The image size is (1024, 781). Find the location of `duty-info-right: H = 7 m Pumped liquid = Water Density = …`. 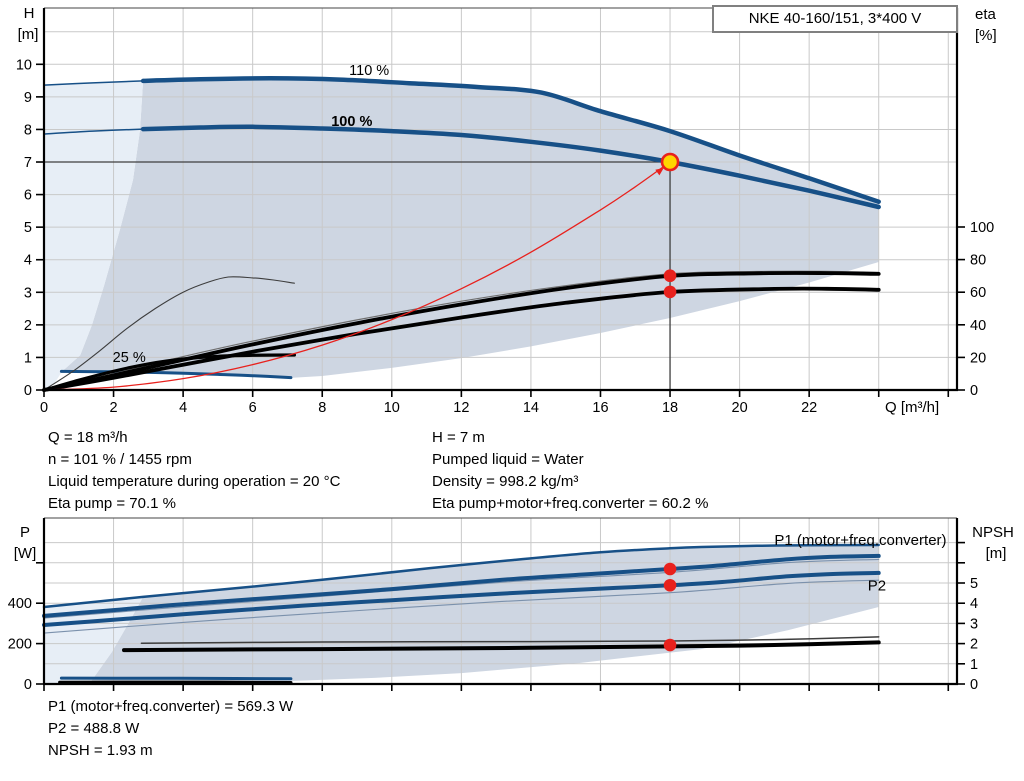

duty-info-right: H = 7 m Pumped liquid = Water Density = … is located at coordinates (570, 471).